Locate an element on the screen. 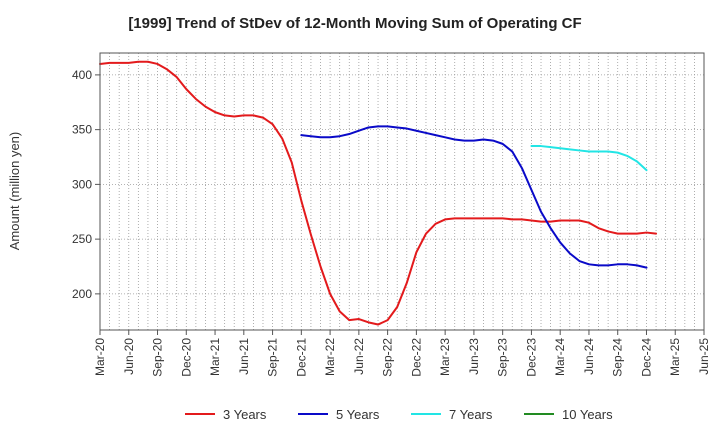 The height and width of the screenshot is (440, 720). legend-label-1: 5 Years is located at coordinates (358, 414).